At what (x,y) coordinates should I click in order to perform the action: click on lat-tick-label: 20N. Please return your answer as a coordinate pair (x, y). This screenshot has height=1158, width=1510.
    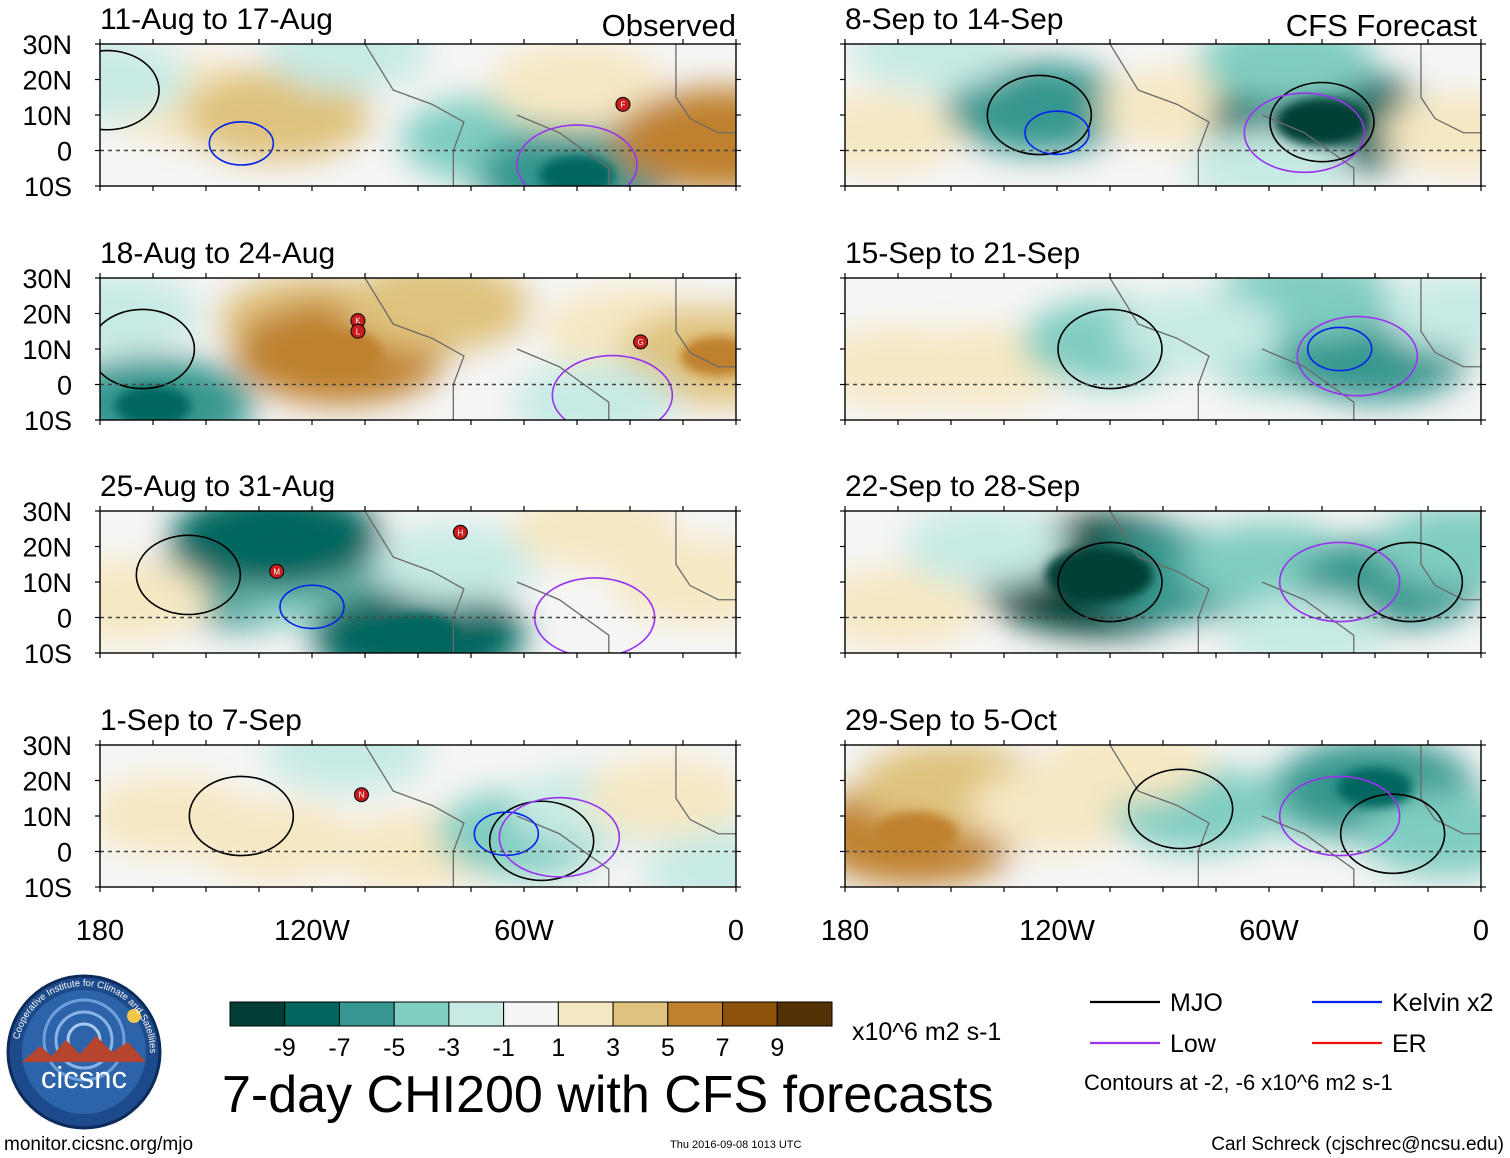
    Looking at the image, I should click on (47, 782).